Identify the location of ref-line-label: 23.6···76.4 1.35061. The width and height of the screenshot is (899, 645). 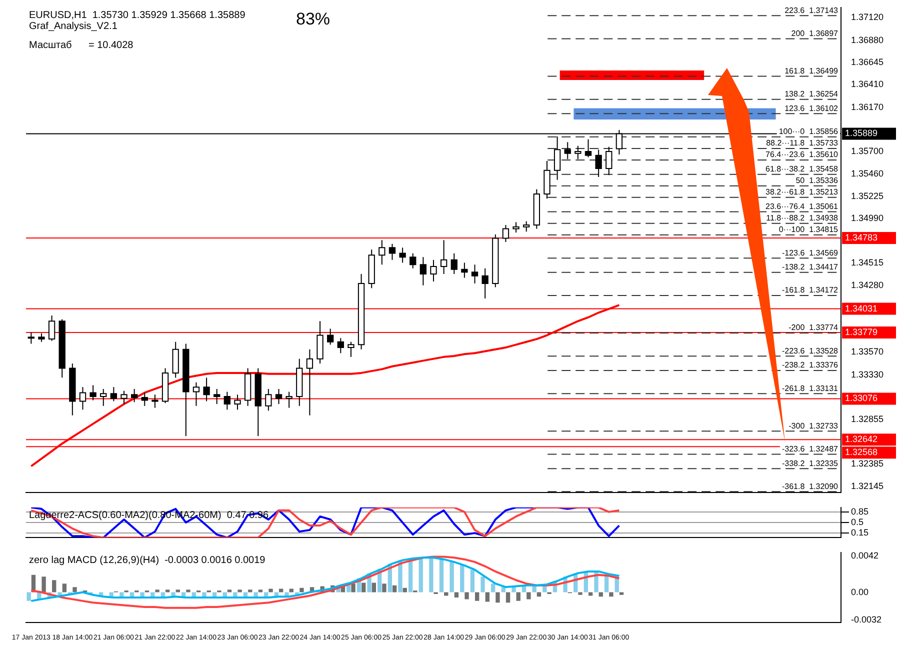
(802, 206).